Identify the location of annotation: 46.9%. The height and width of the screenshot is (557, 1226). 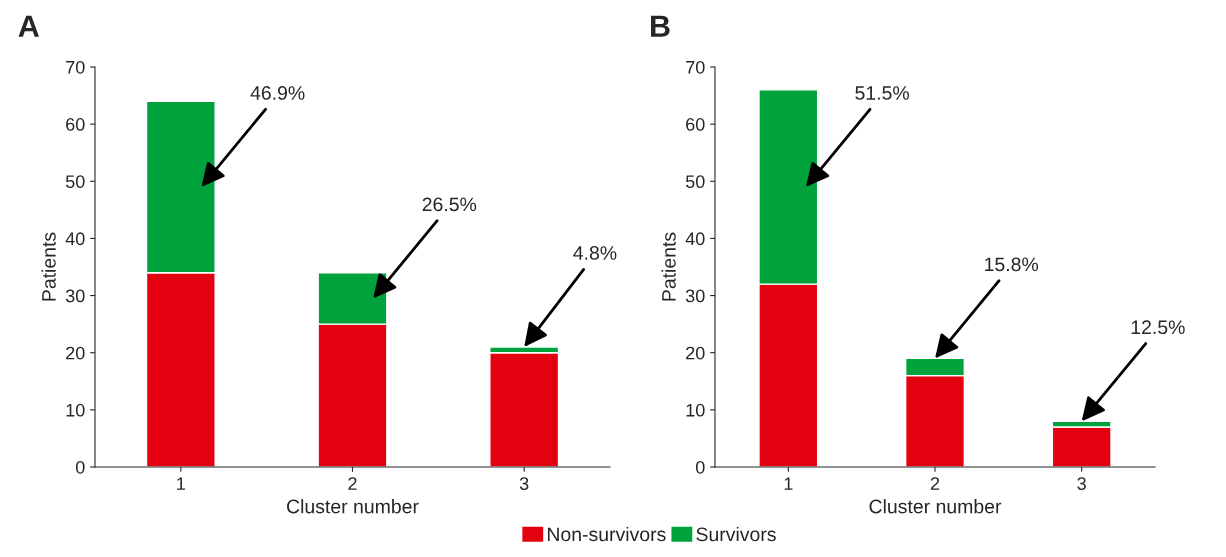
(277, 93).